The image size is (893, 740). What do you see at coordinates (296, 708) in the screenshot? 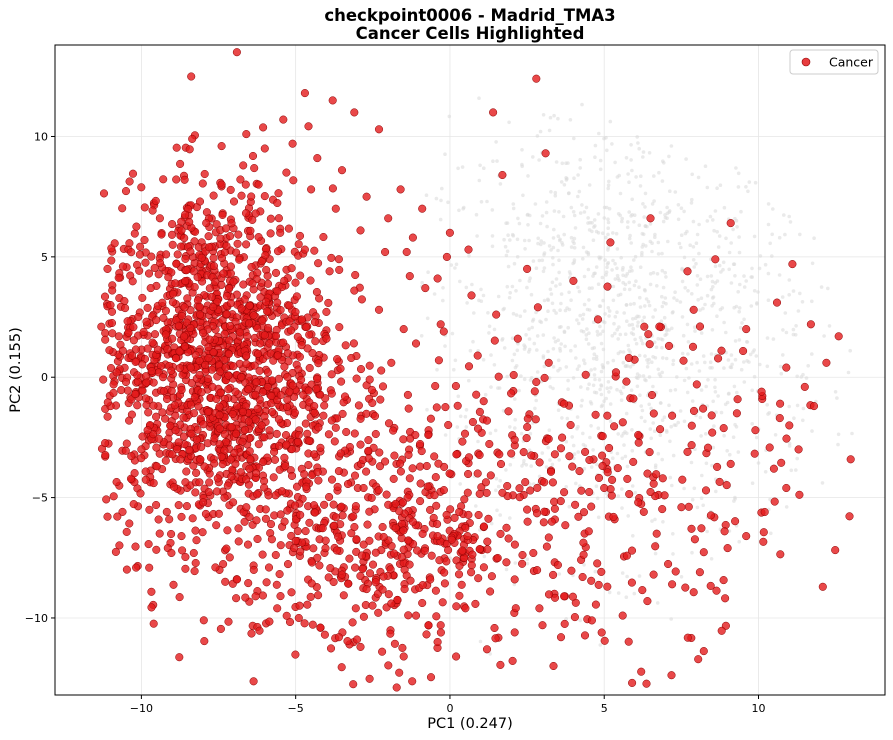
I see `x-tick-label: −5` at bounding box center [296, 708].